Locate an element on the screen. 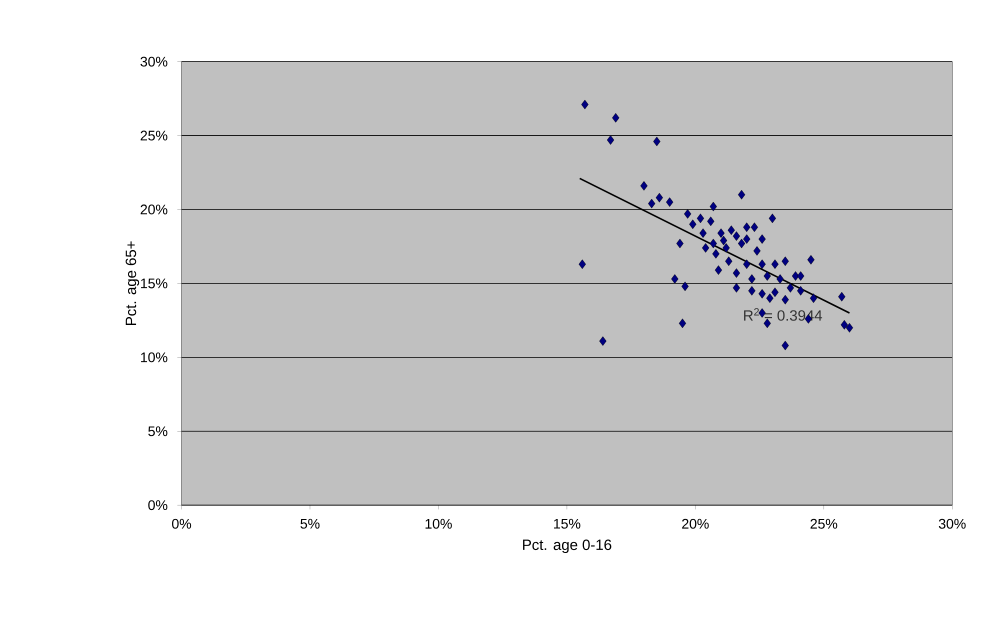  y-tick-label: 10% is located at coordinates (154, 357).